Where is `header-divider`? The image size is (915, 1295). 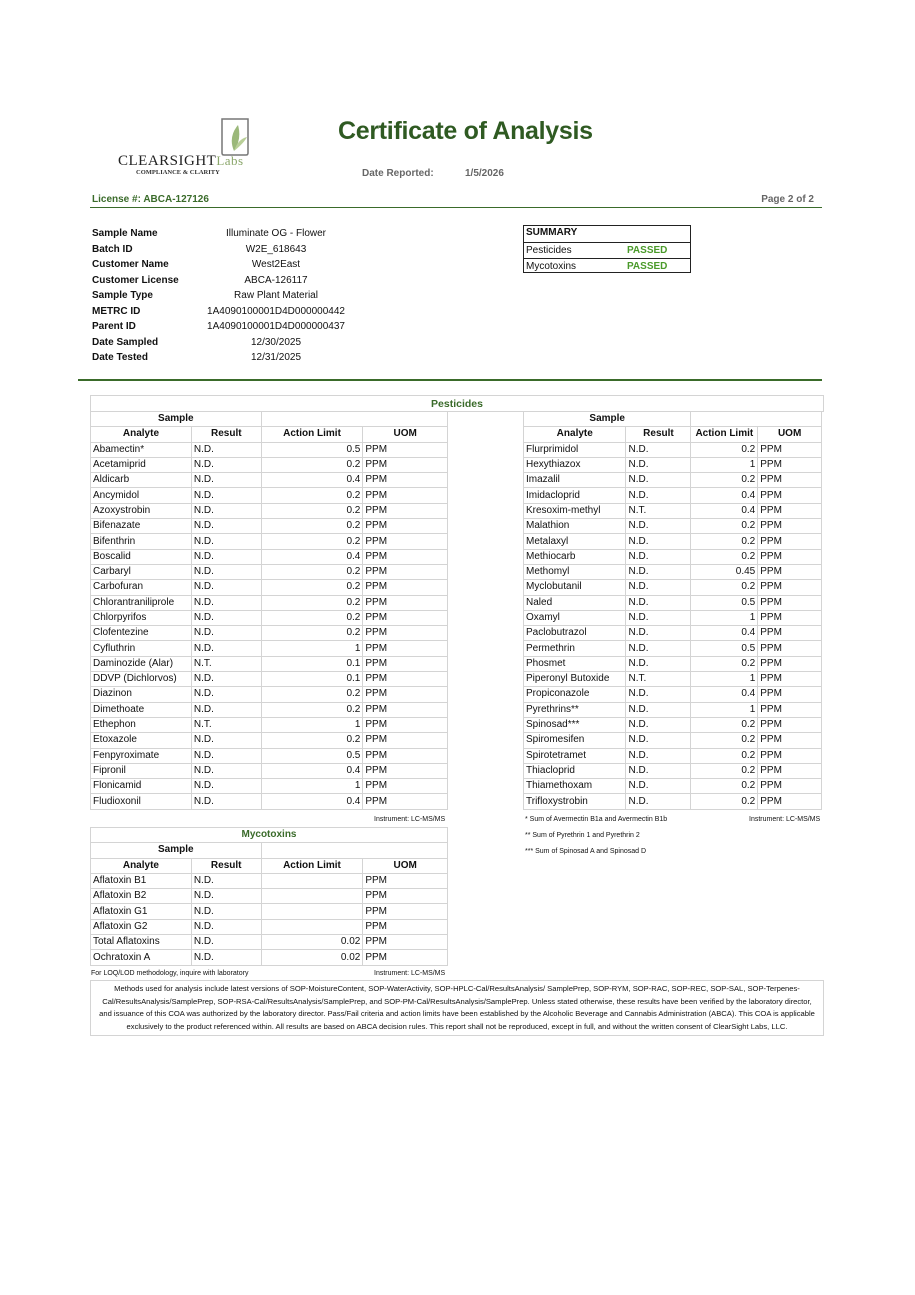 header-divider is located at coordinates (456, 207).